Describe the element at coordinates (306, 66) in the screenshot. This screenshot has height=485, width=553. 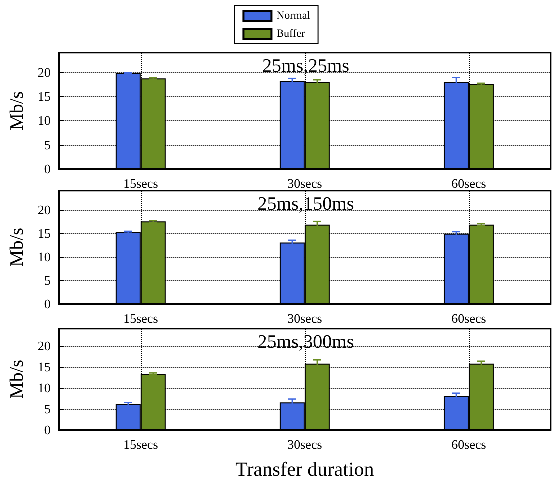
I see `chart-title: 25ms,25ms` at that location.